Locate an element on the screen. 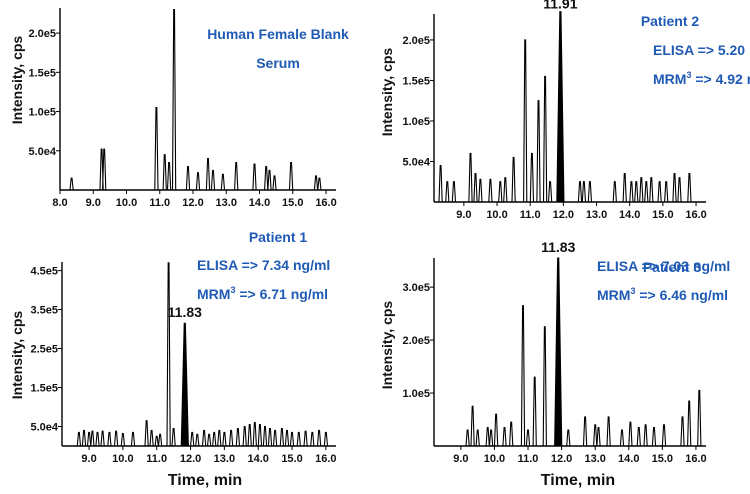  x-tick-label: 10.0 is located at coordinates (126, 203).